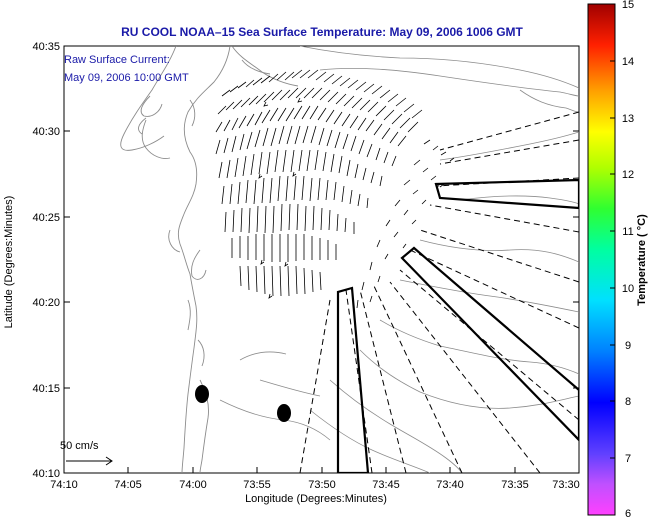  I want to click on colorbar-tick-label: 14, so click(628, 62).